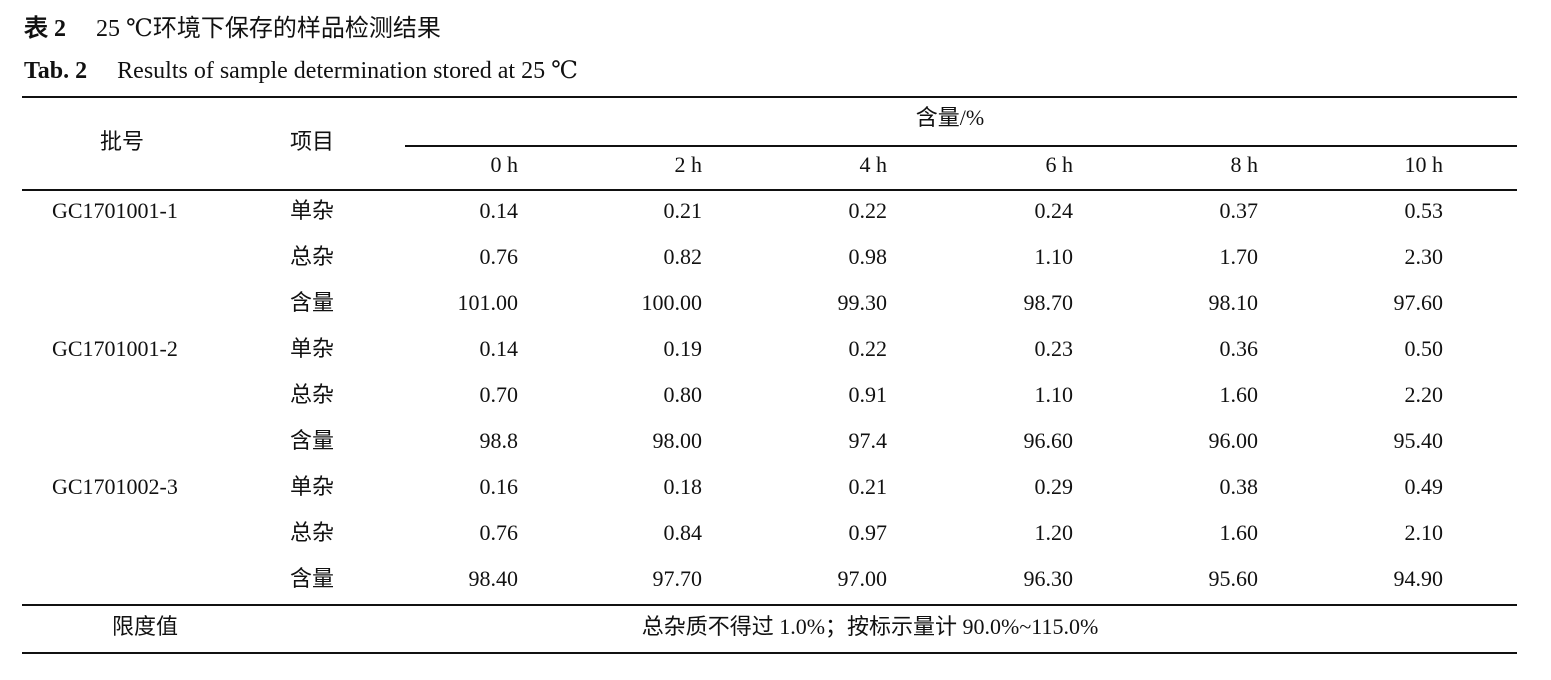  Describe the element at coordinates (121, 141) in the screenshot. I see `header-batch: 批号` at that location.